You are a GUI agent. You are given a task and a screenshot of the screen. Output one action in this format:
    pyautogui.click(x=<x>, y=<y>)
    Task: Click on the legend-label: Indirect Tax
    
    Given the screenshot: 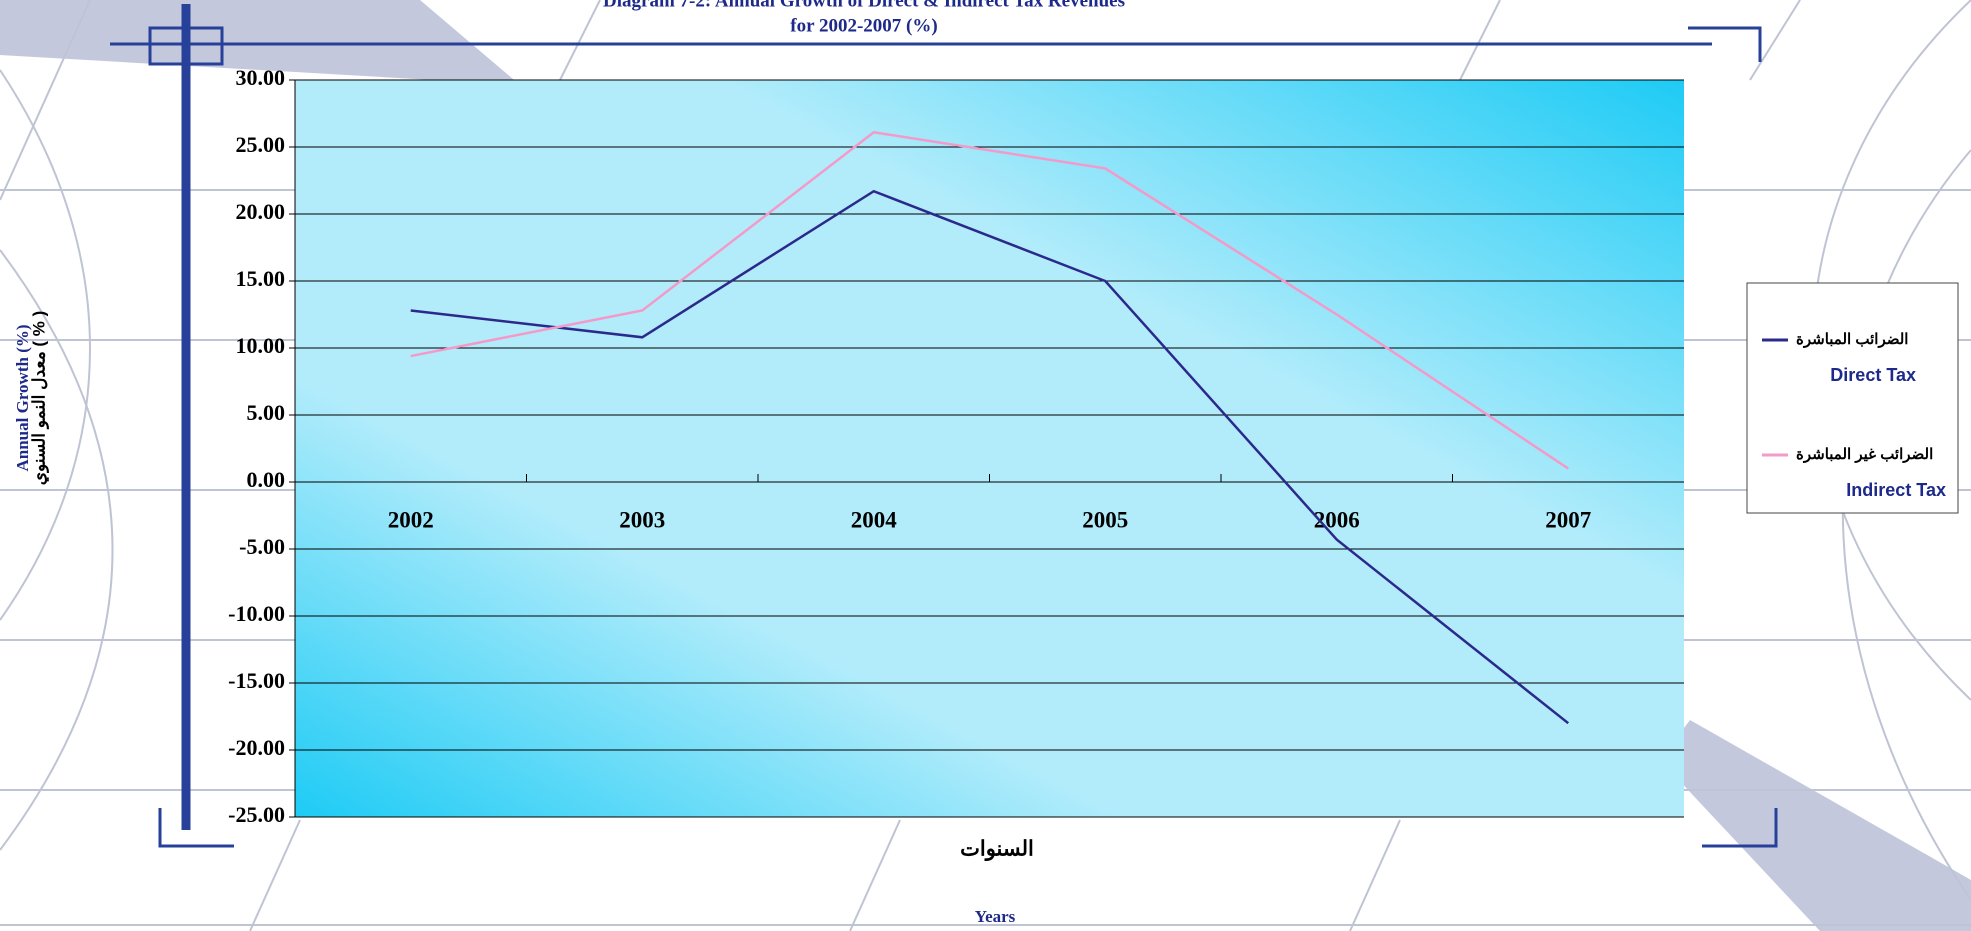 What is the action you would take?
    pyautogui.click(x=1896, y=490)
    